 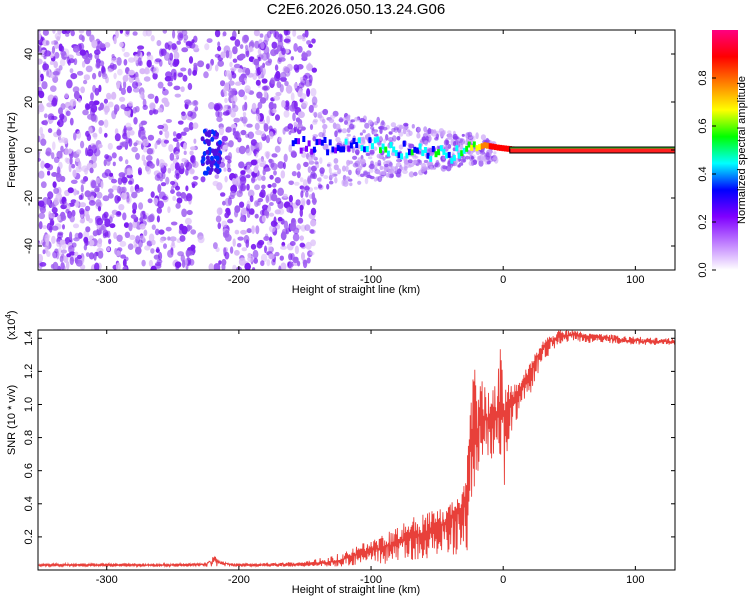 I want to click on snr-y-tick-label: 0.8, so click(x=29, y=437).